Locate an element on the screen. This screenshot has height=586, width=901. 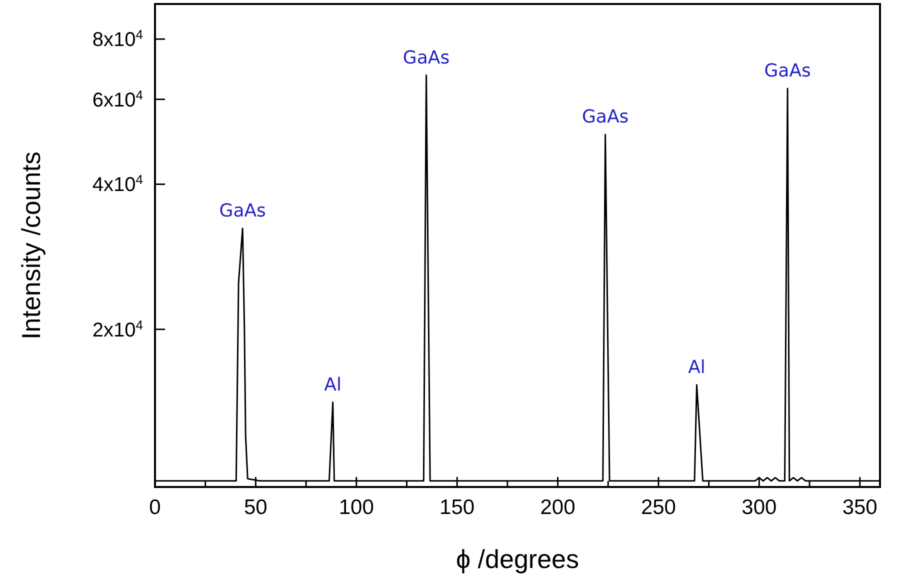
y-tick-label: 8x10$^{4}$ is located at coordinates (117, 39).